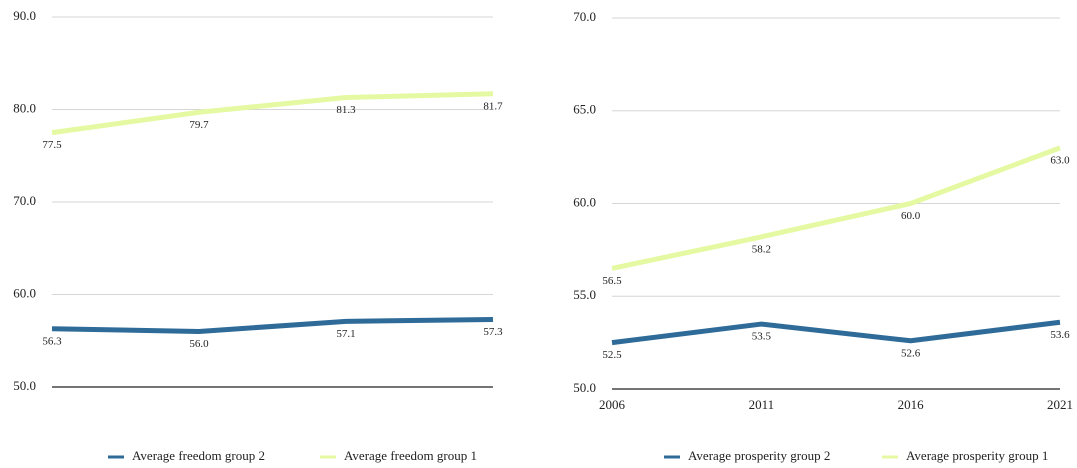  Describe the element at coordinates (493, 106) in the screenshot. I see `data-label: 81.7` at that location.